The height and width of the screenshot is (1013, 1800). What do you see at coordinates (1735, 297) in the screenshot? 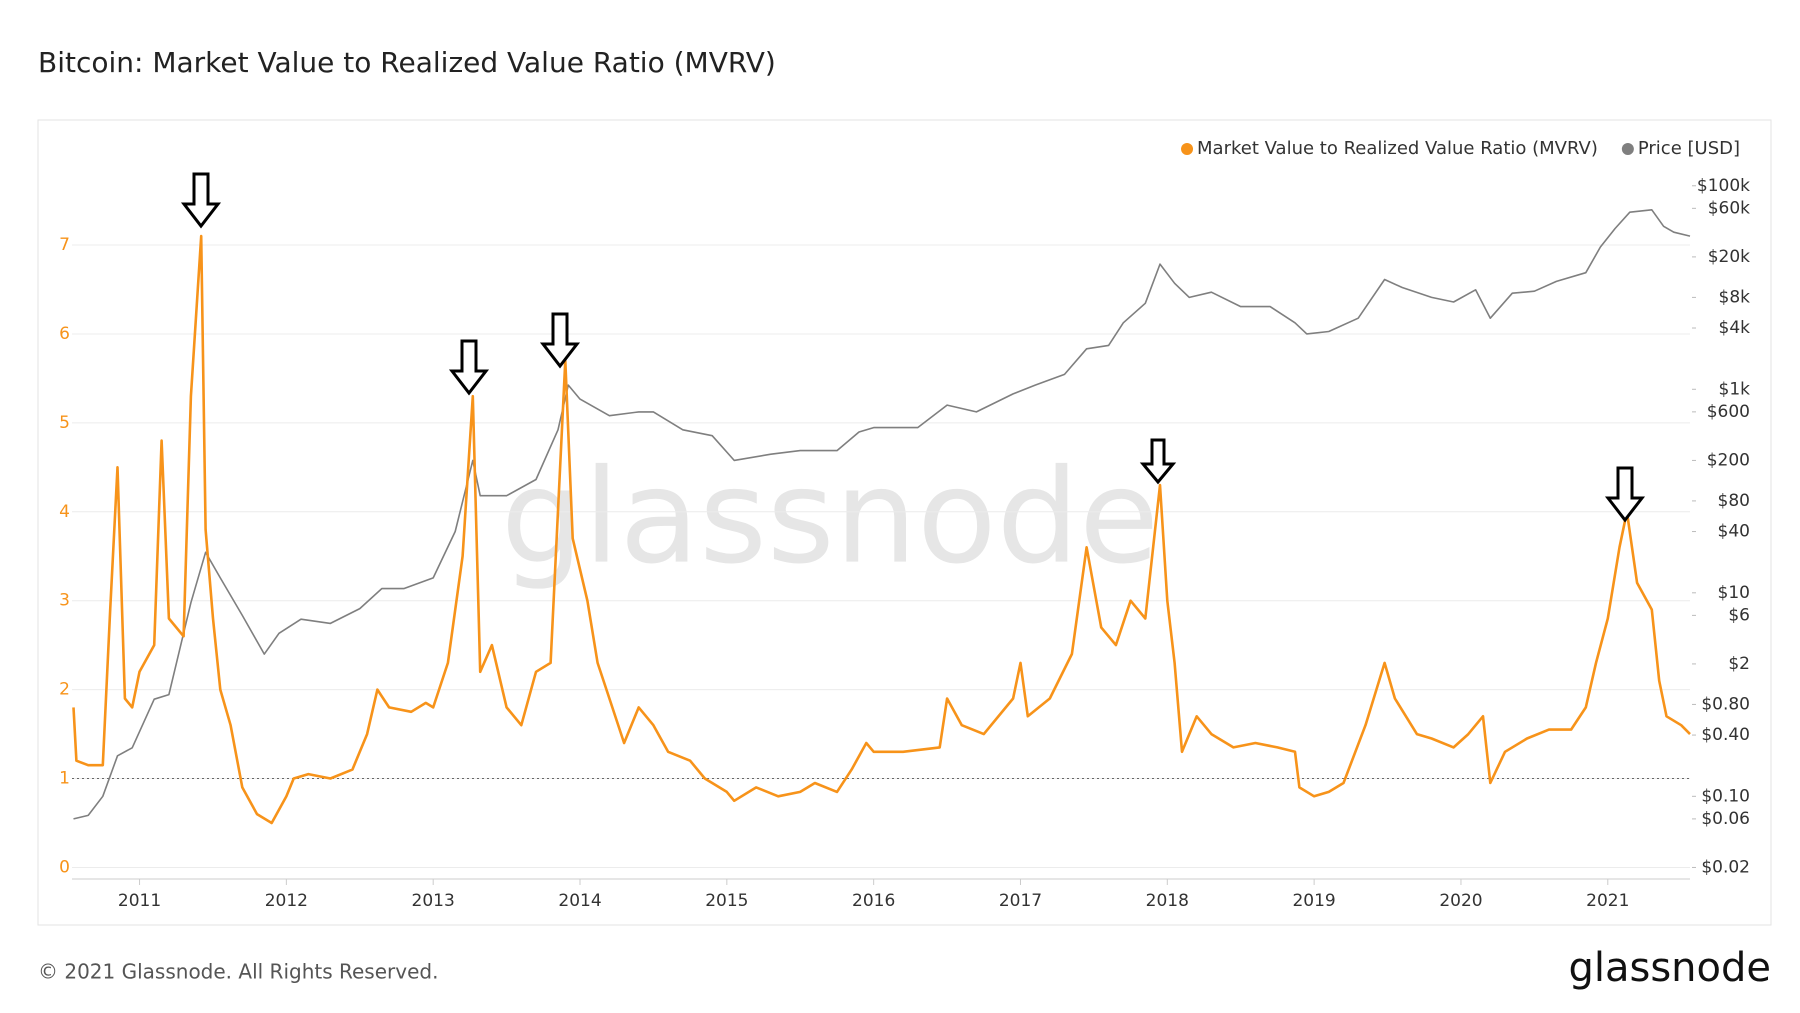
I see `y2-tick-label: $8k` at bounding box center [1735, 297].